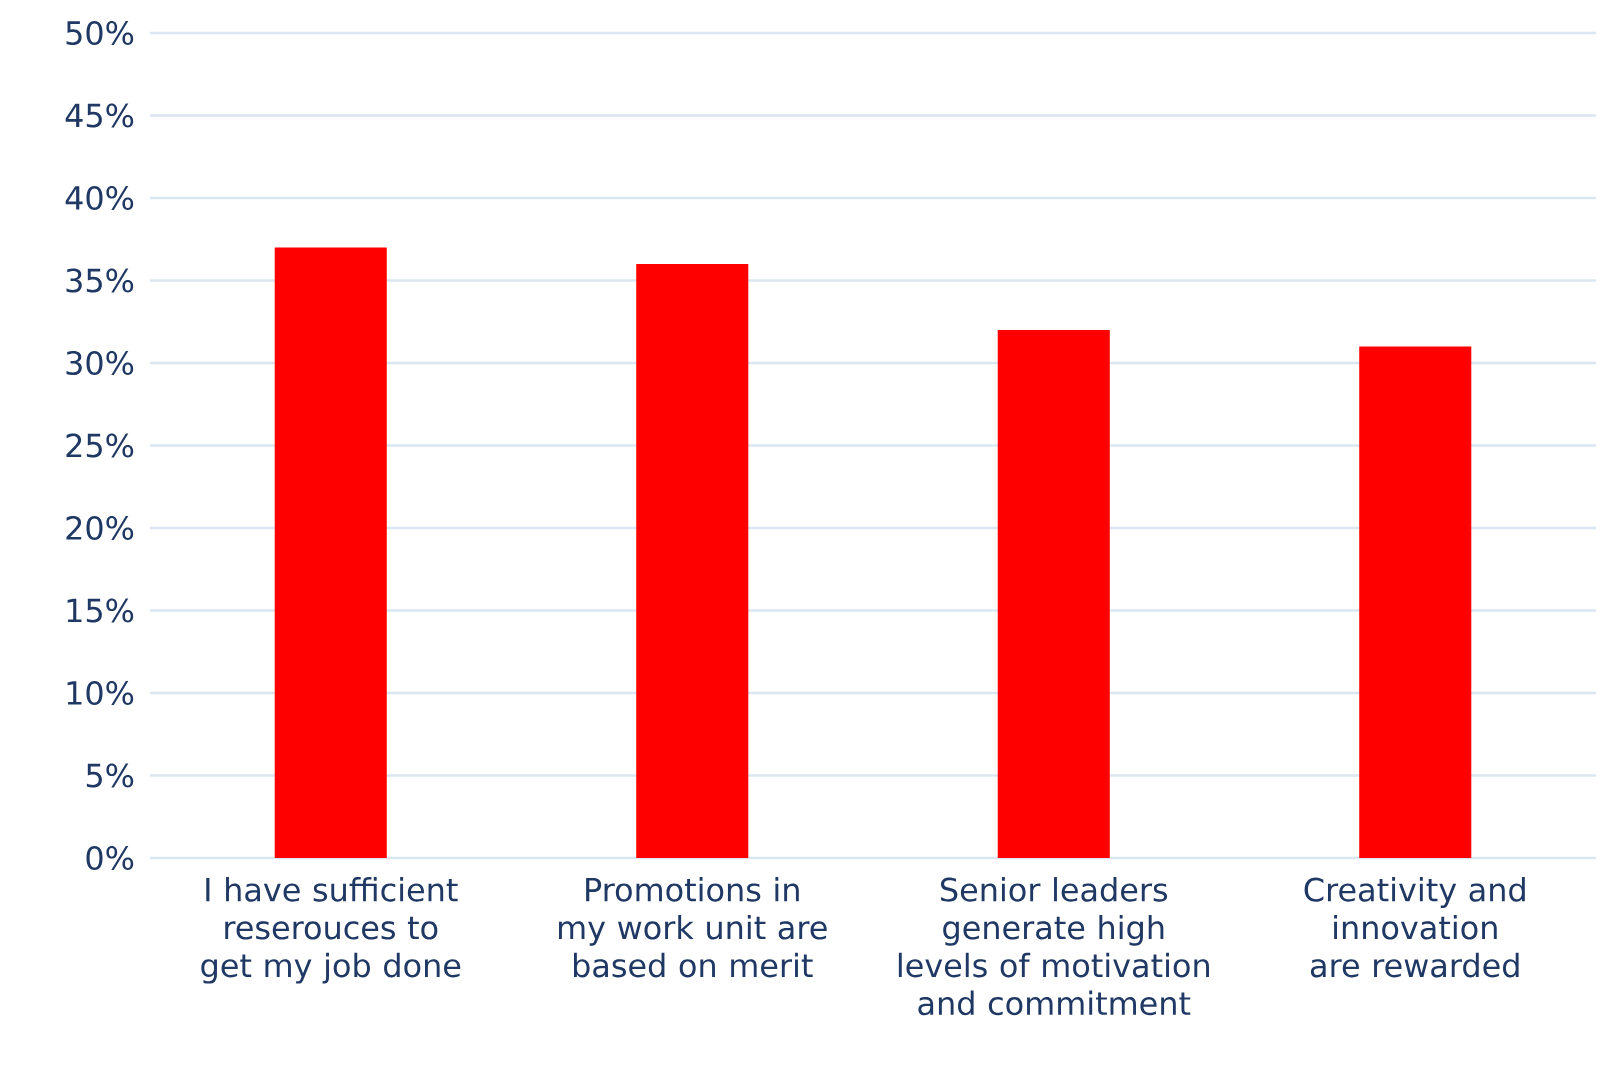  I want to click on y-tick-label: 35%, so click(100, 280).